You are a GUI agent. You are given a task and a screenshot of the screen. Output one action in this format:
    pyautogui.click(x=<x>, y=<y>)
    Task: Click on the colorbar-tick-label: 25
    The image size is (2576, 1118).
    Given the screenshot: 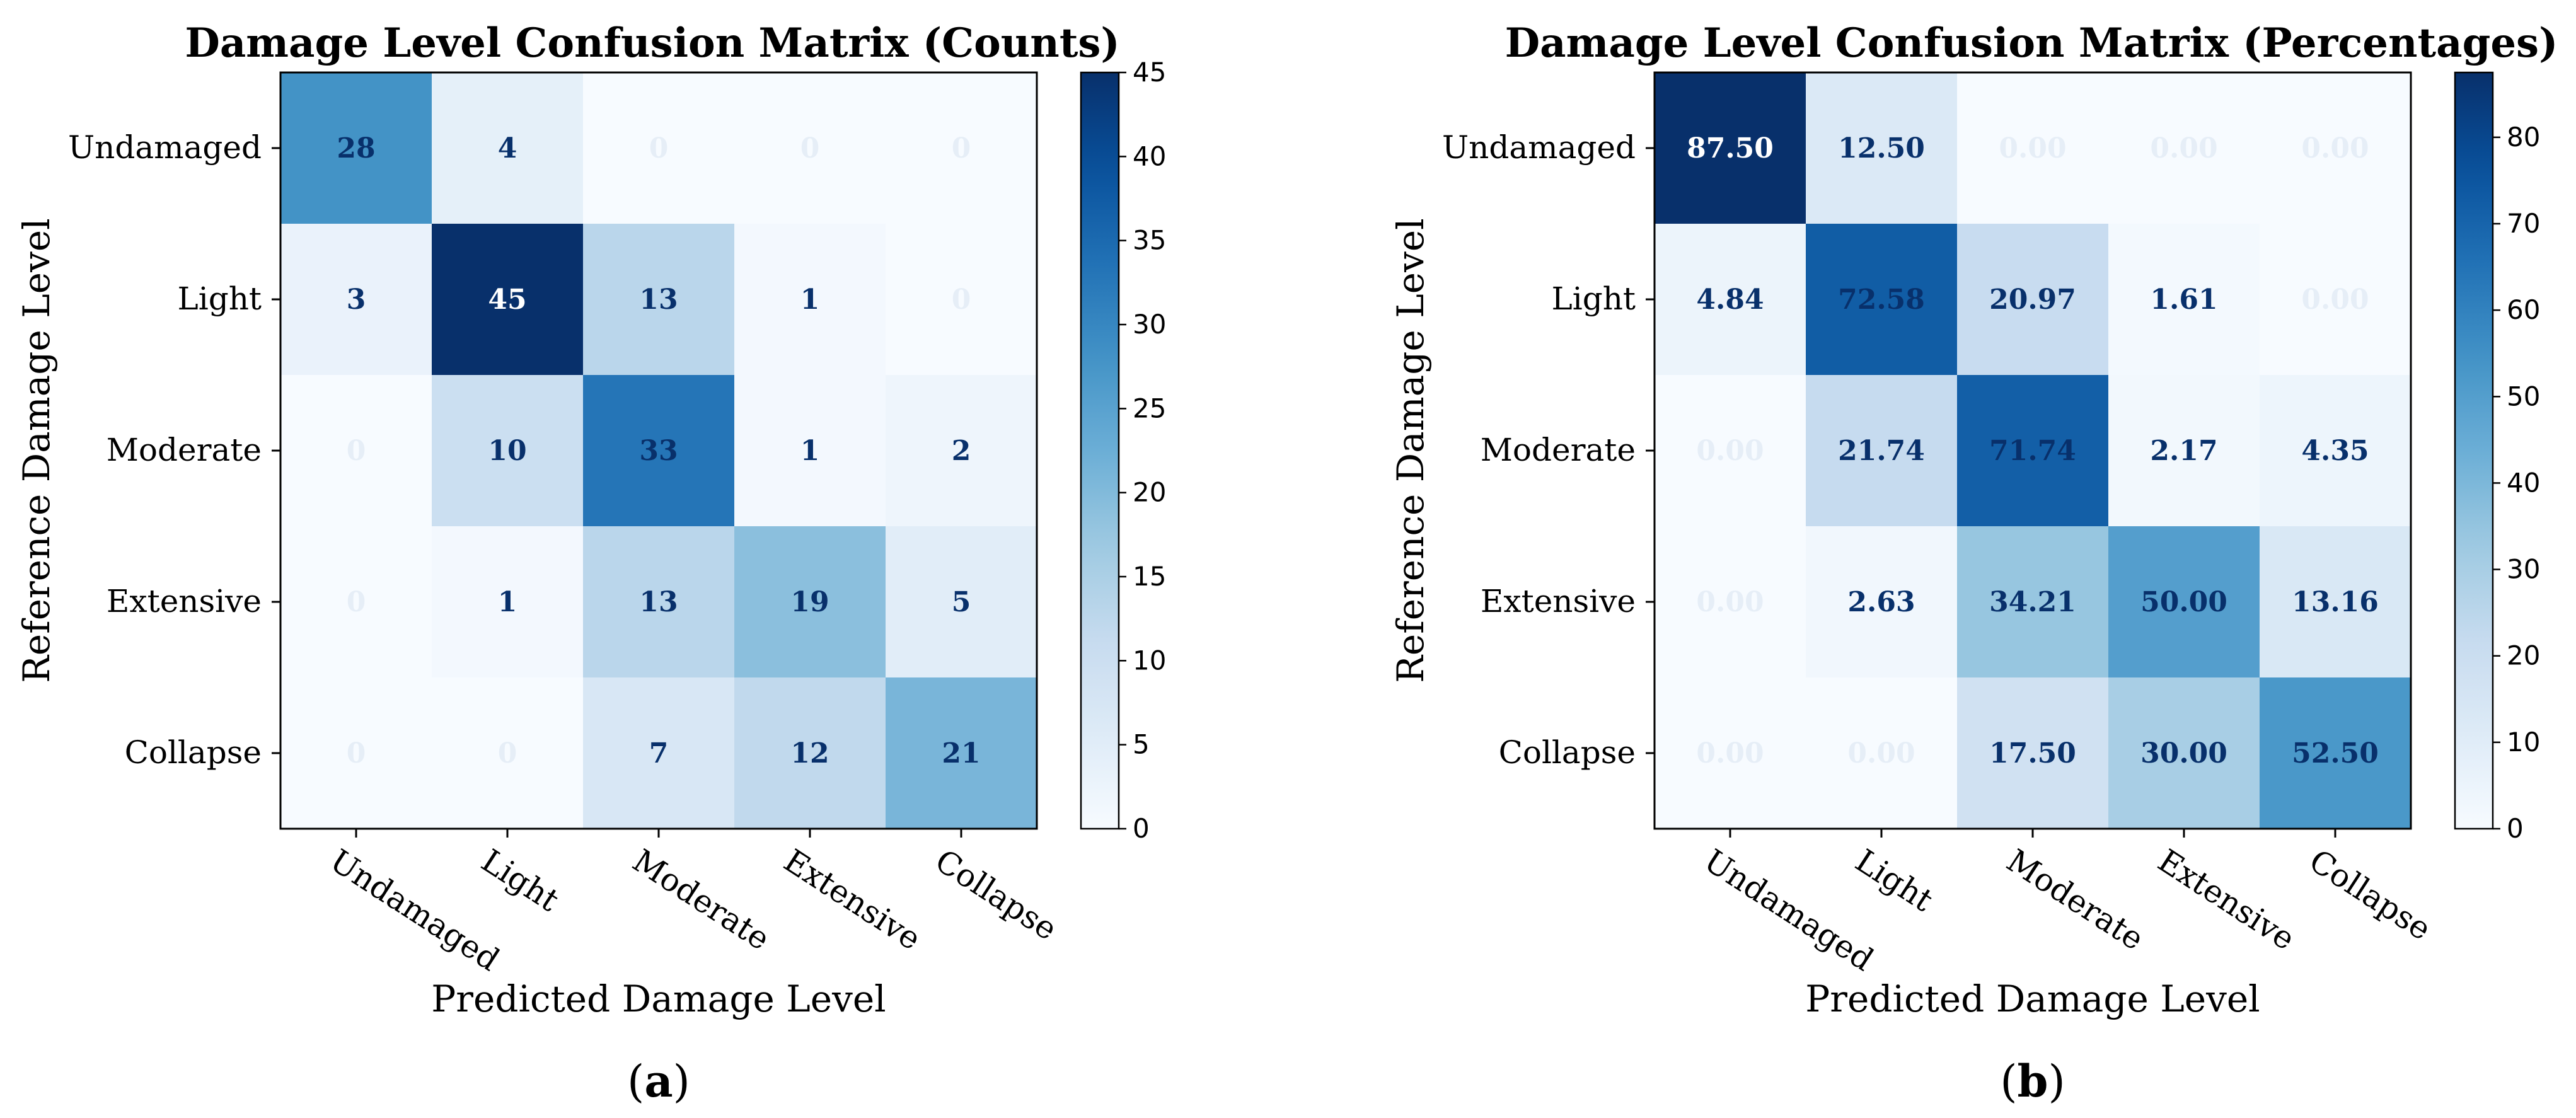 What is the action you would take?
    pyautogui.click(x=1150, y=409)
    